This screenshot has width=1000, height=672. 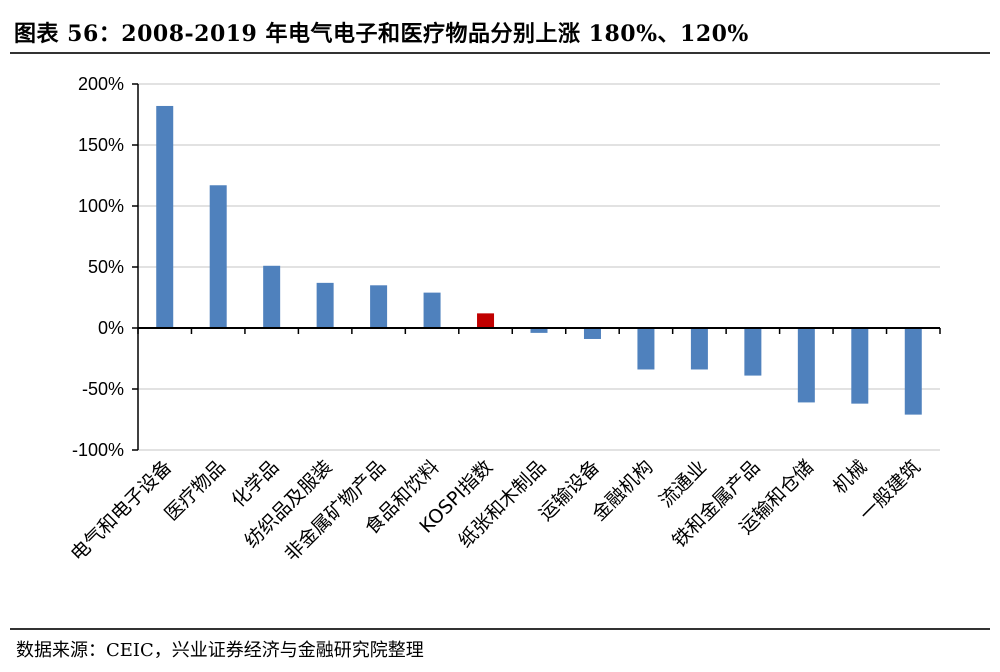 I want to click on category-label: 机械, so click(x=850, y=477).